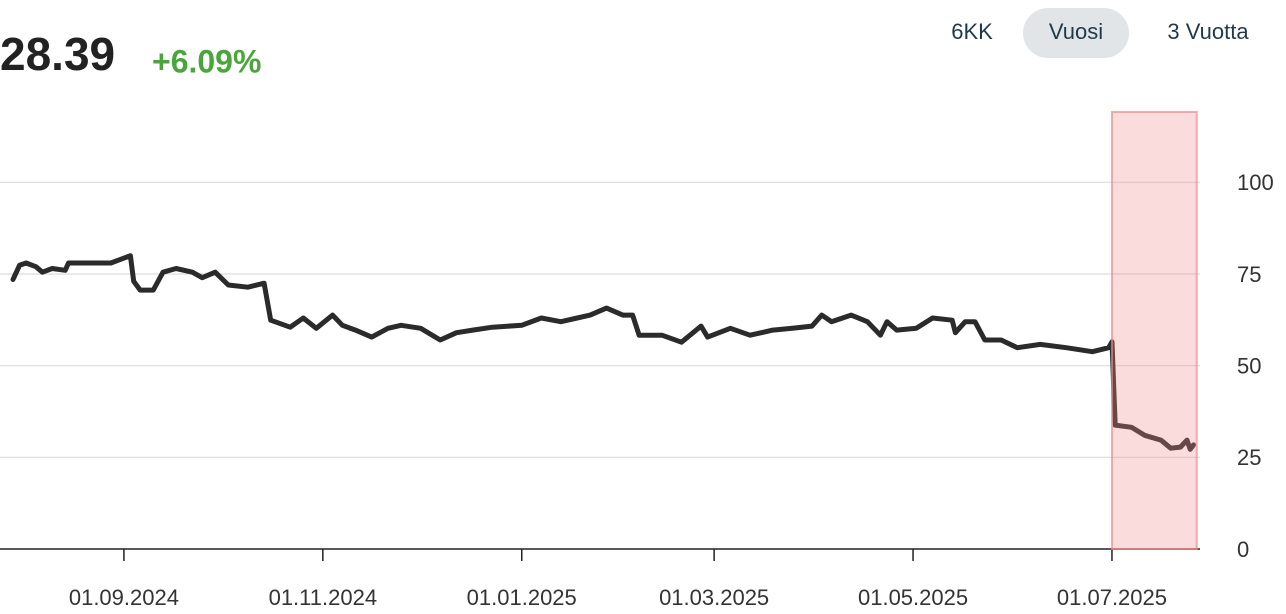 This screenshot has height=614, width=1286. Describe the element at coordinates (1249, 365) in the screenshot. I see `y-tick-label: 50` at that location.